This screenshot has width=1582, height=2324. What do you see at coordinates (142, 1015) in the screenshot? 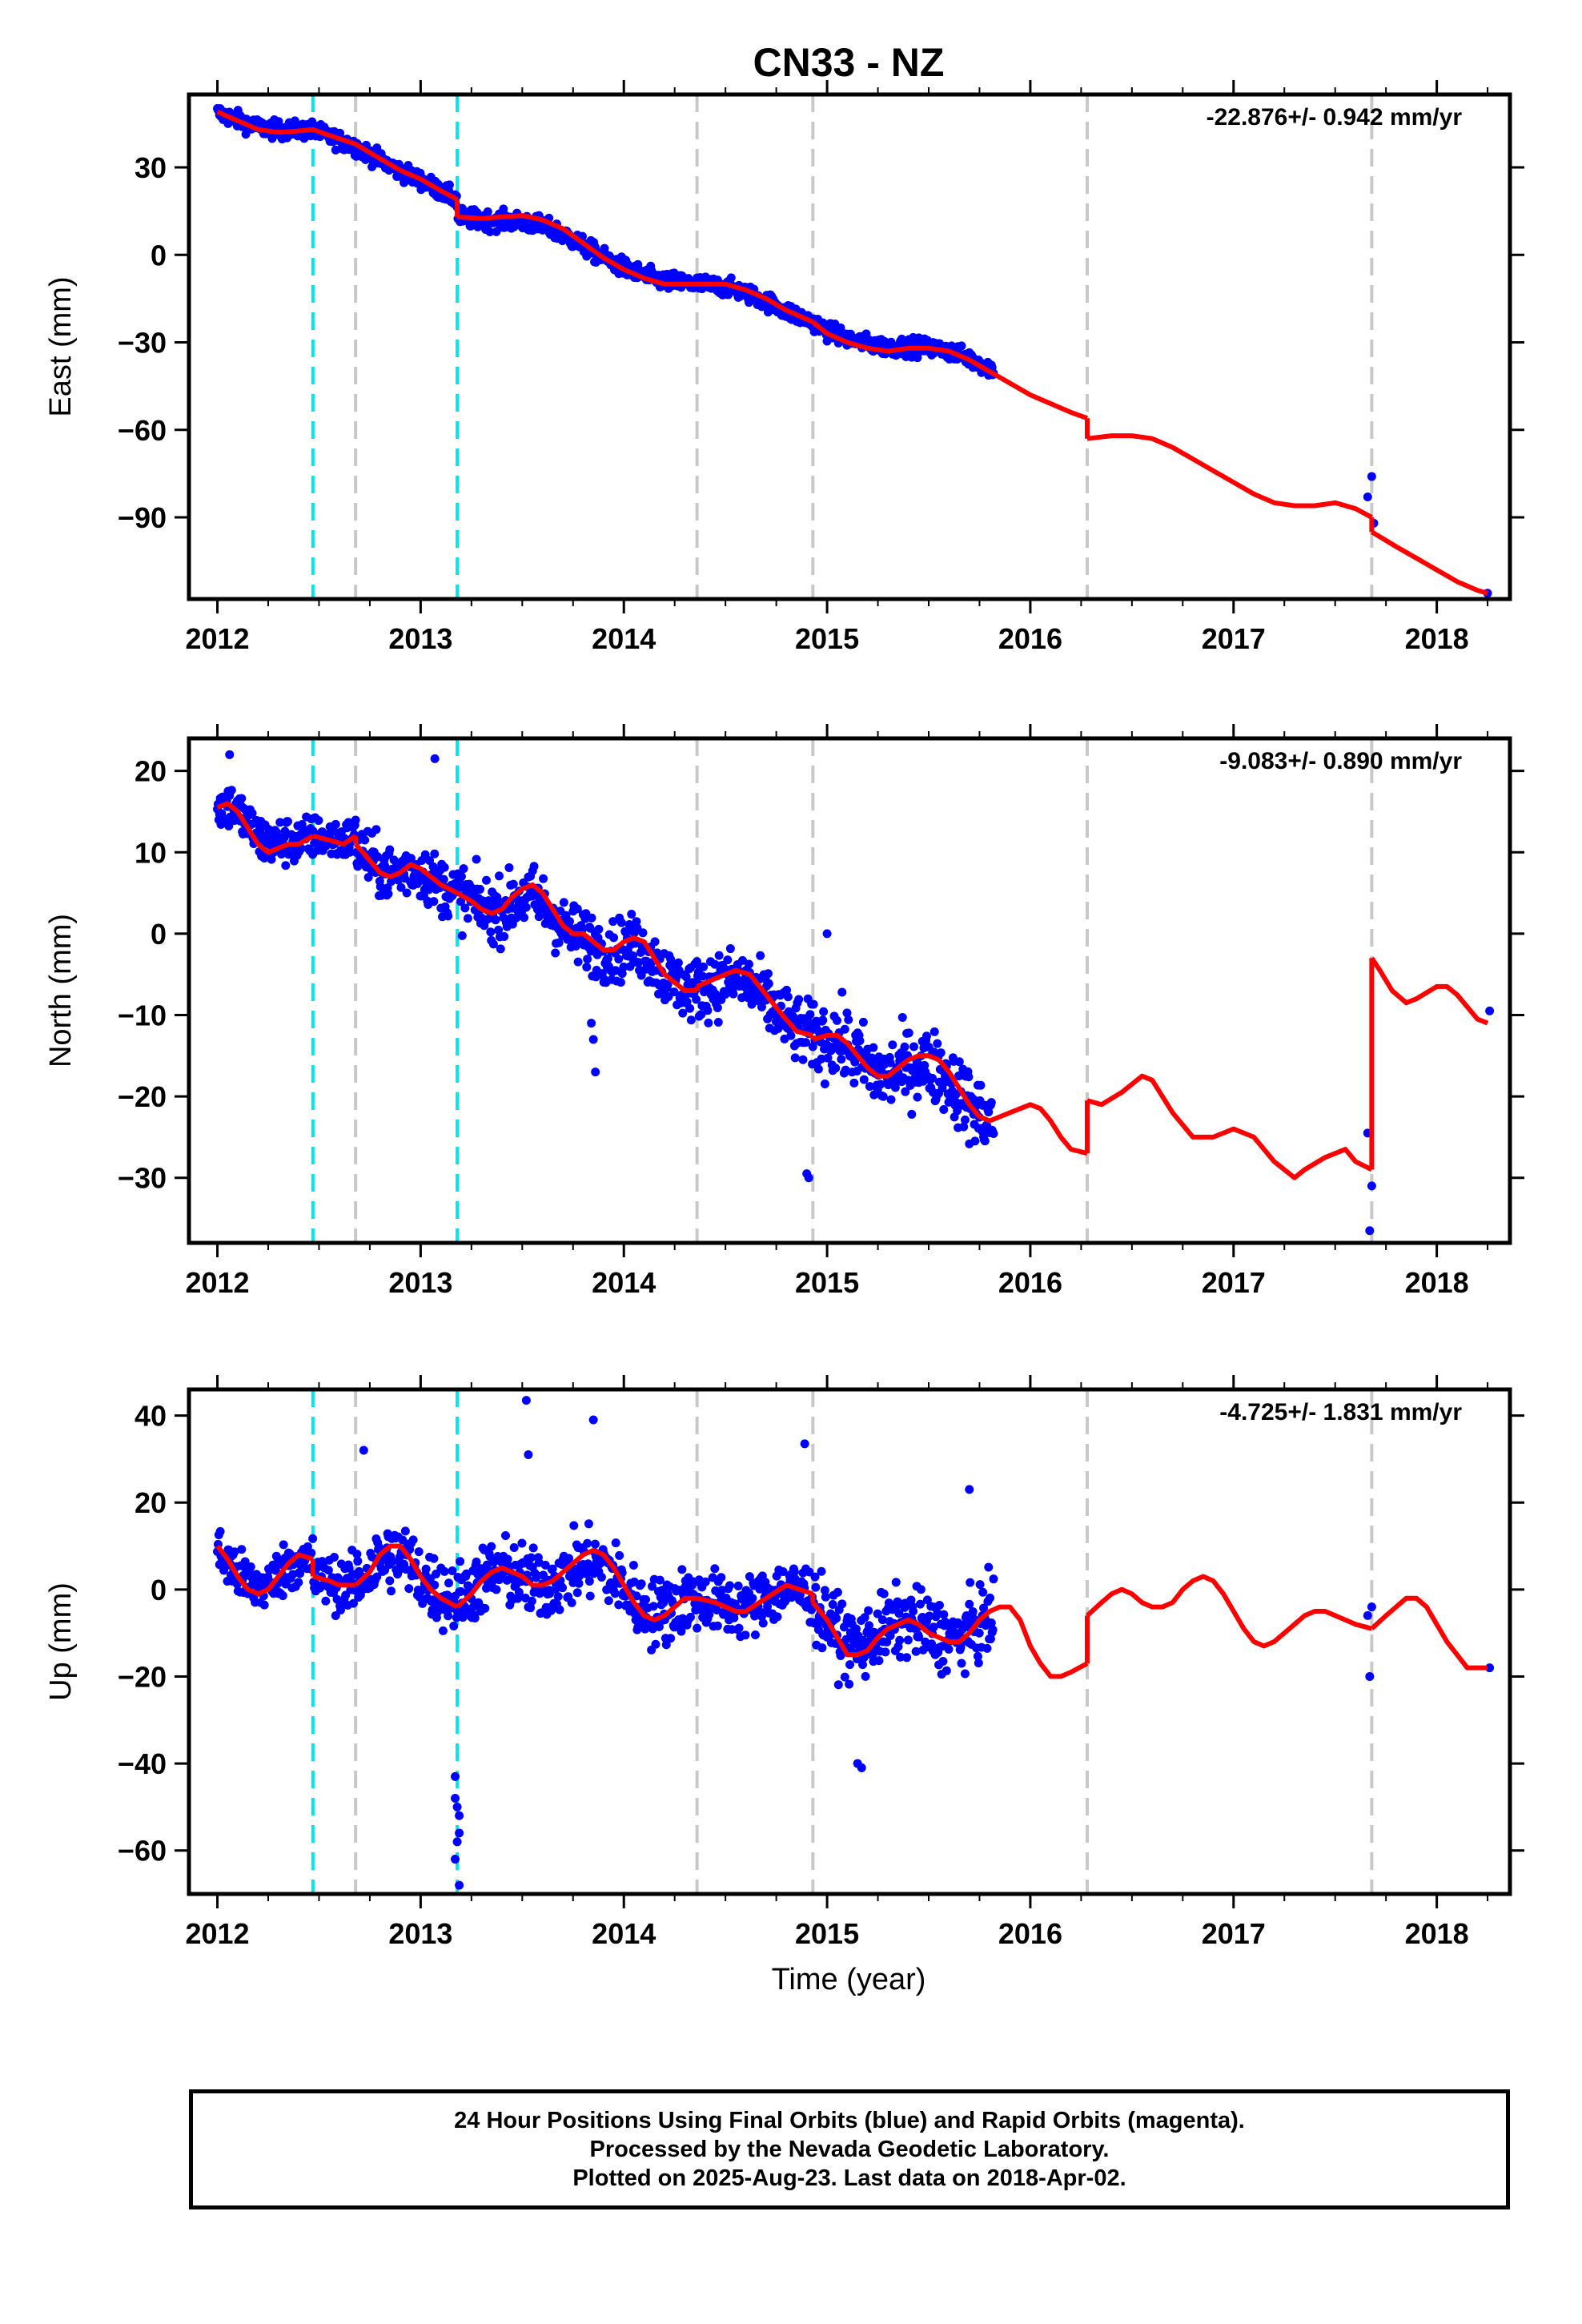
I see `y-tick-label: −10` at bounding box center [142, 1015].